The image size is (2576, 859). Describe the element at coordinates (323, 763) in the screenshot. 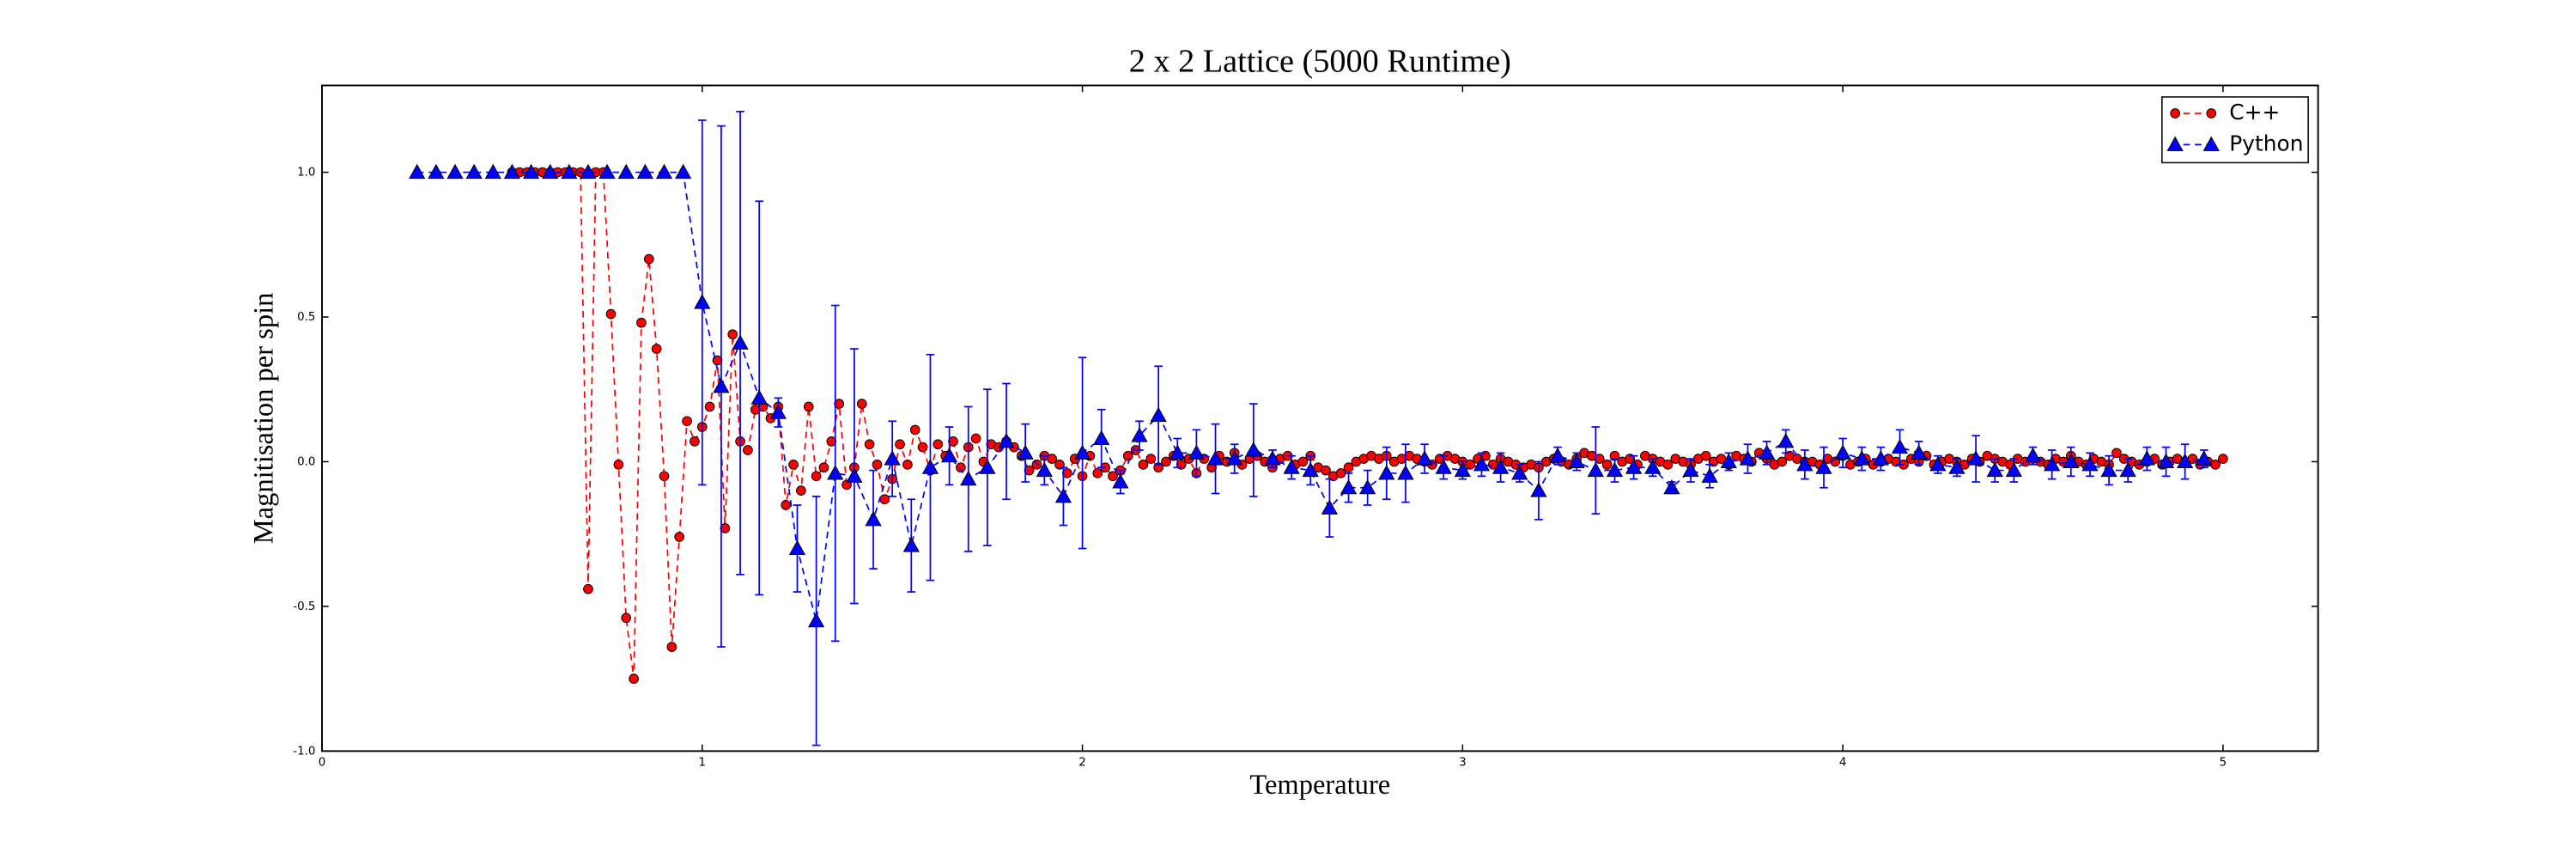

I see `x-tick-label: 0` at that location.